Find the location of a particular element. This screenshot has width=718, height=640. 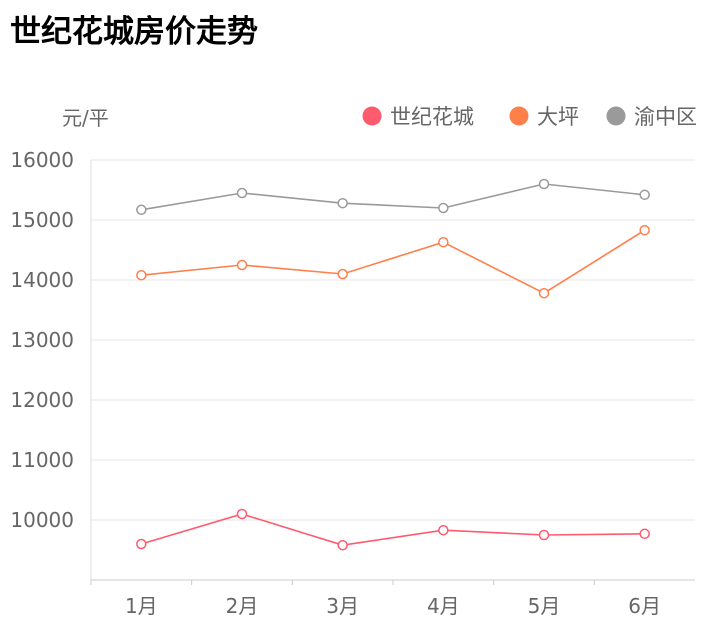

legend-label: 渝中区 is located at coordinates (665, 117).